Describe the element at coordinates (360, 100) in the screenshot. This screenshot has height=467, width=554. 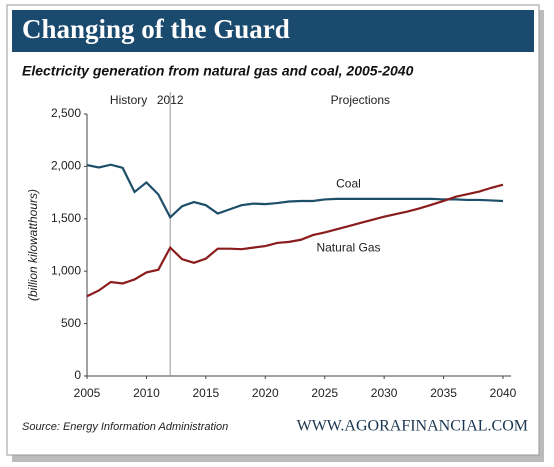
I see `annotation: Projections` at that location.